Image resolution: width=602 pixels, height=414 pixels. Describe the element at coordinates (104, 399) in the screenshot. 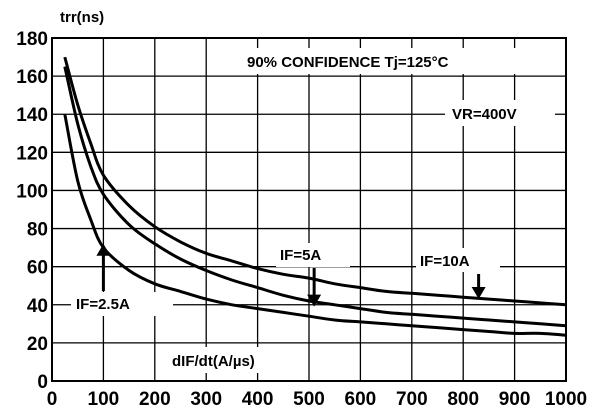

I see `x-tick-label: 100` at that location.